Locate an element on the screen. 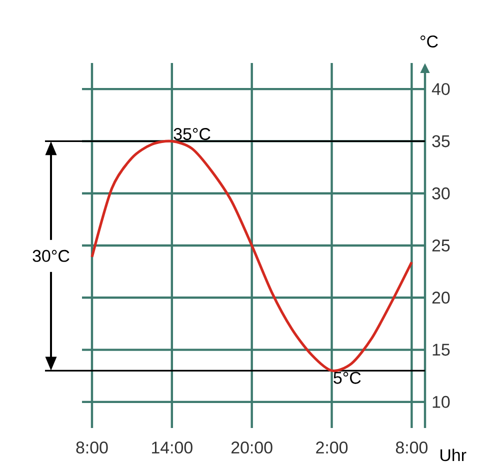 The width and height of the screenshot is (504, 475). x-tick-label: 14:00 is located at coordinates (172, 448).